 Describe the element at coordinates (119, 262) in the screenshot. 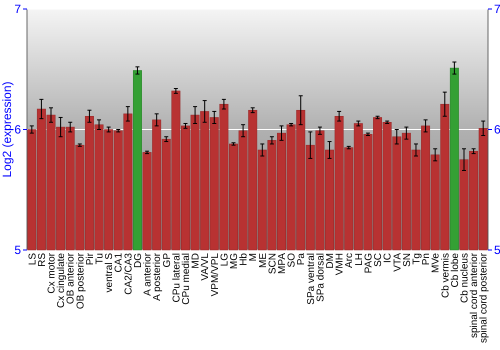

I see `x-tick-label: CA1` at that location.